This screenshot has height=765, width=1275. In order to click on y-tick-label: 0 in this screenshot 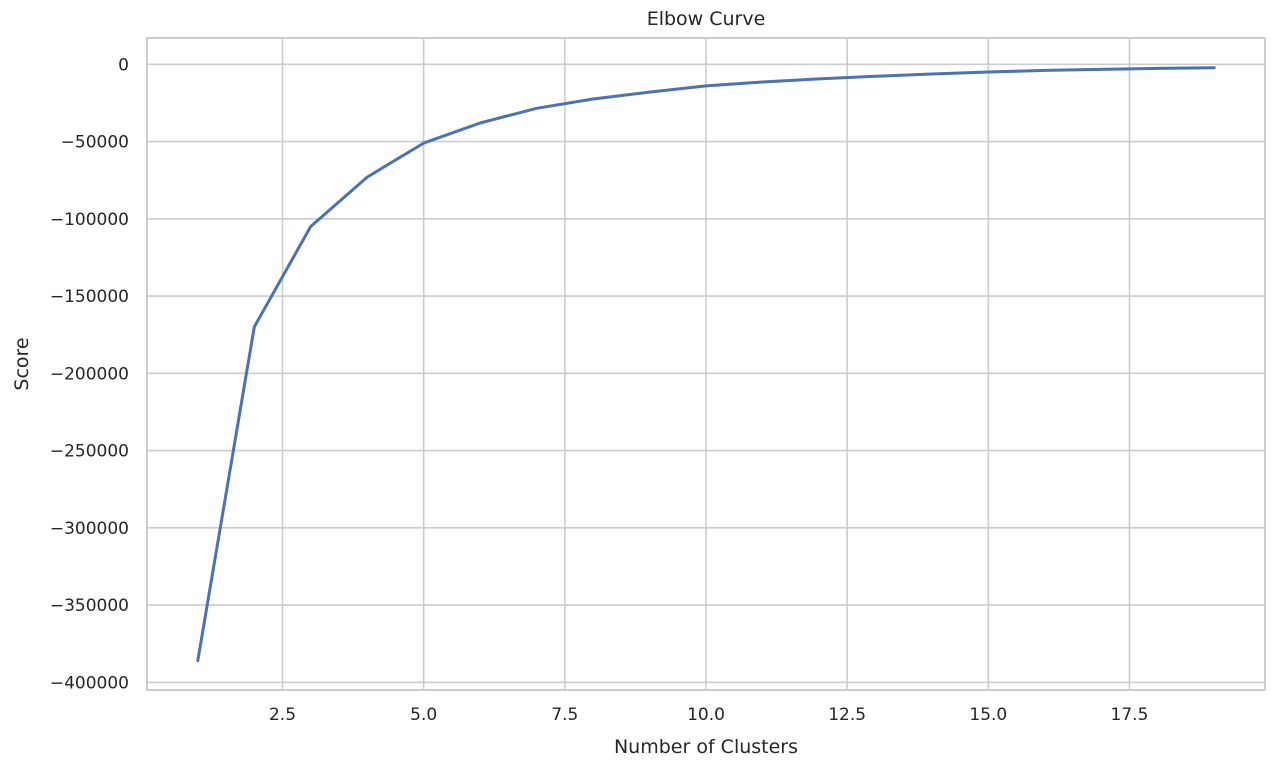, I will do `click(123, 65)`.